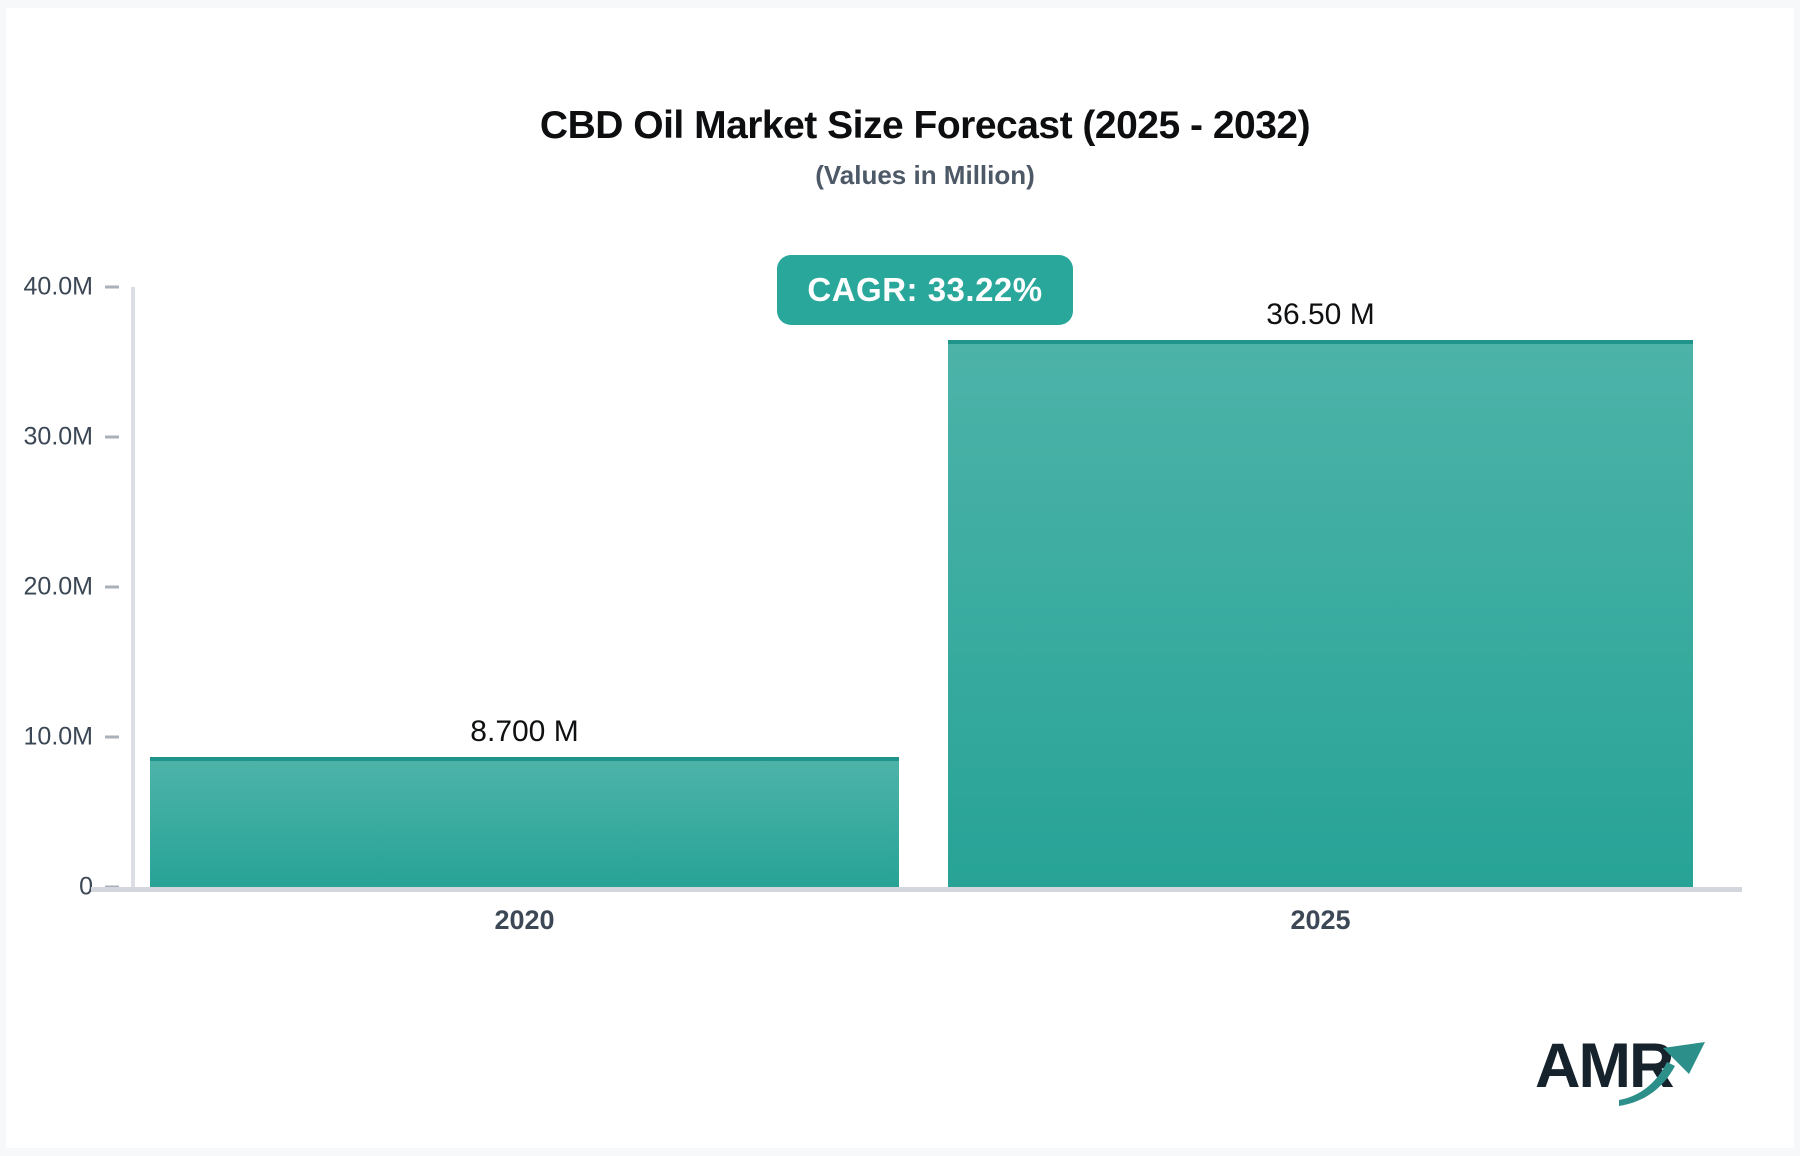  Describe the element at coordinates (1320, 314) in the screenshot. I see `bar-value-label: 36.50 M` at that location.